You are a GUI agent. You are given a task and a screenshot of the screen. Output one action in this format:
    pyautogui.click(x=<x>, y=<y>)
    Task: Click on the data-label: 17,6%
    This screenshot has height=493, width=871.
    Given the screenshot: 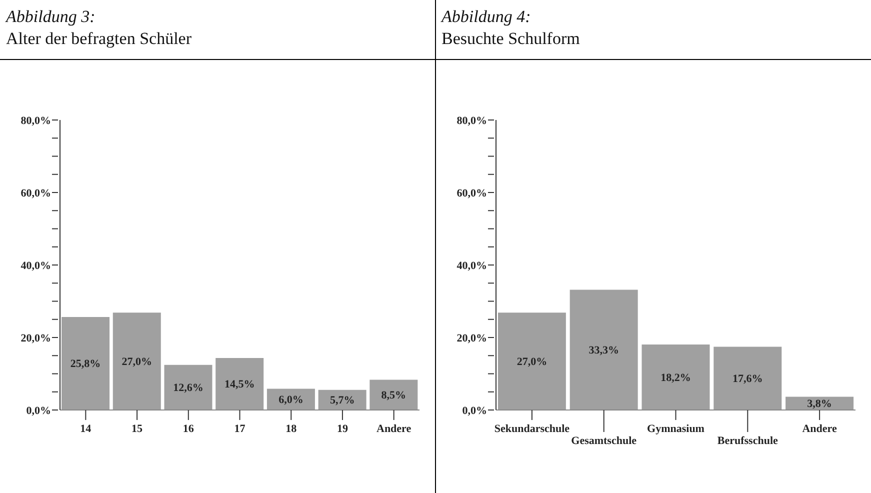 What is the action you would take?
    pyautogui.click(x=747, y=379)
    